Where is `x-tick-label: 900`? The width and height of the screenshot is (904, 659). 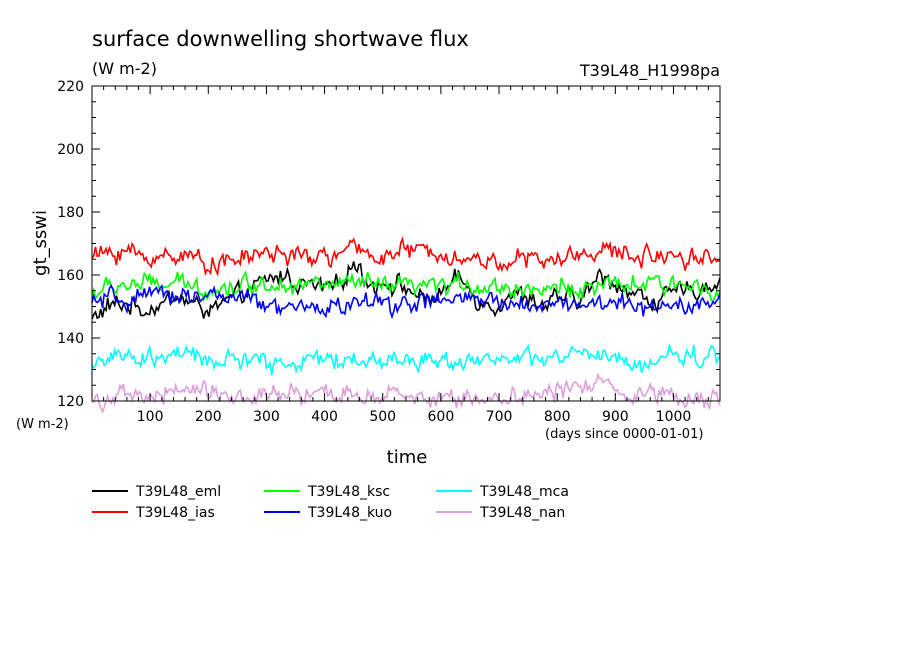
x-tick-label: 900 is located at coordinates (615, 417).